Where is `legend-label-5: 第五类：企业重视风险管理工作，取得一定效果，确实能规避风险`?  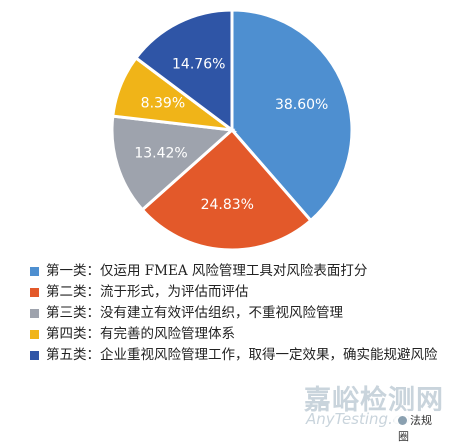
legend-label-5: 第五类：企业重视风险管理工作，取得一定效果，确实能规避风险 is located at coordinates (242, 355).